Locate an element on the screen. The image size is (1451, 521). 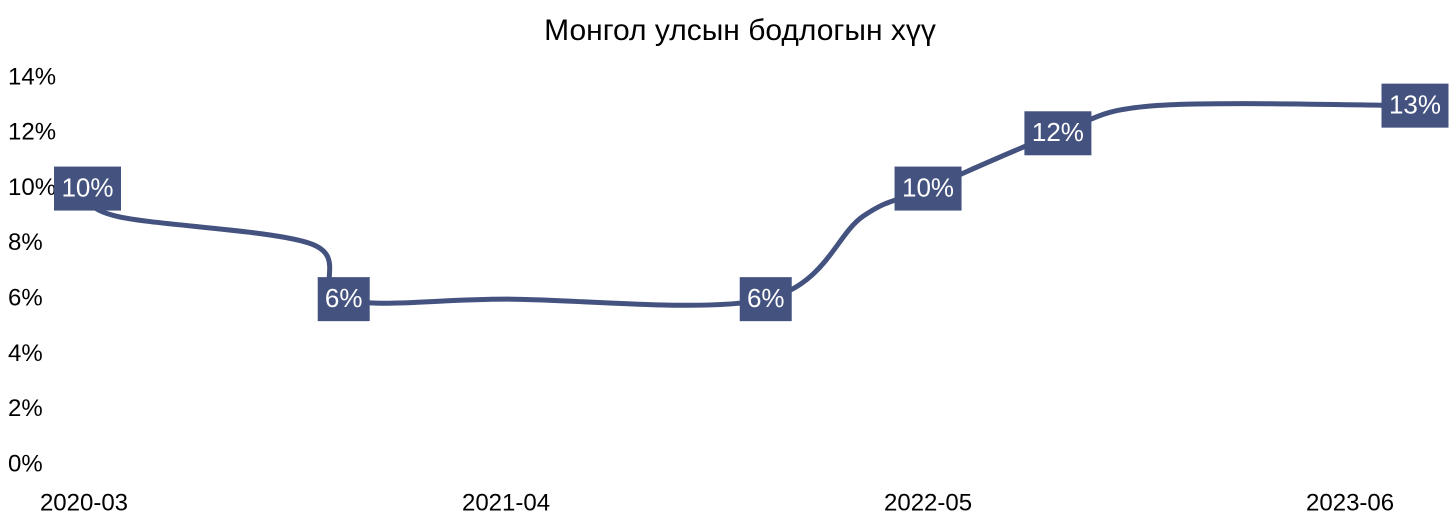
y-tick-label: 8% is located at coordinates (25, 242).